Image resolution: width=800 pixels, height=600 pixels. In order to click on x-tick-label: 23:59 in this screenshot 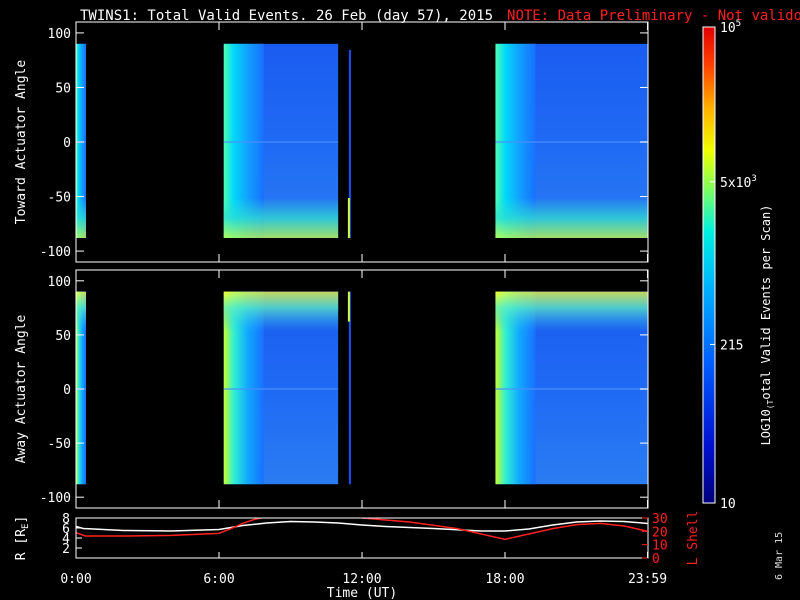, I will do `click(647, 579)`.